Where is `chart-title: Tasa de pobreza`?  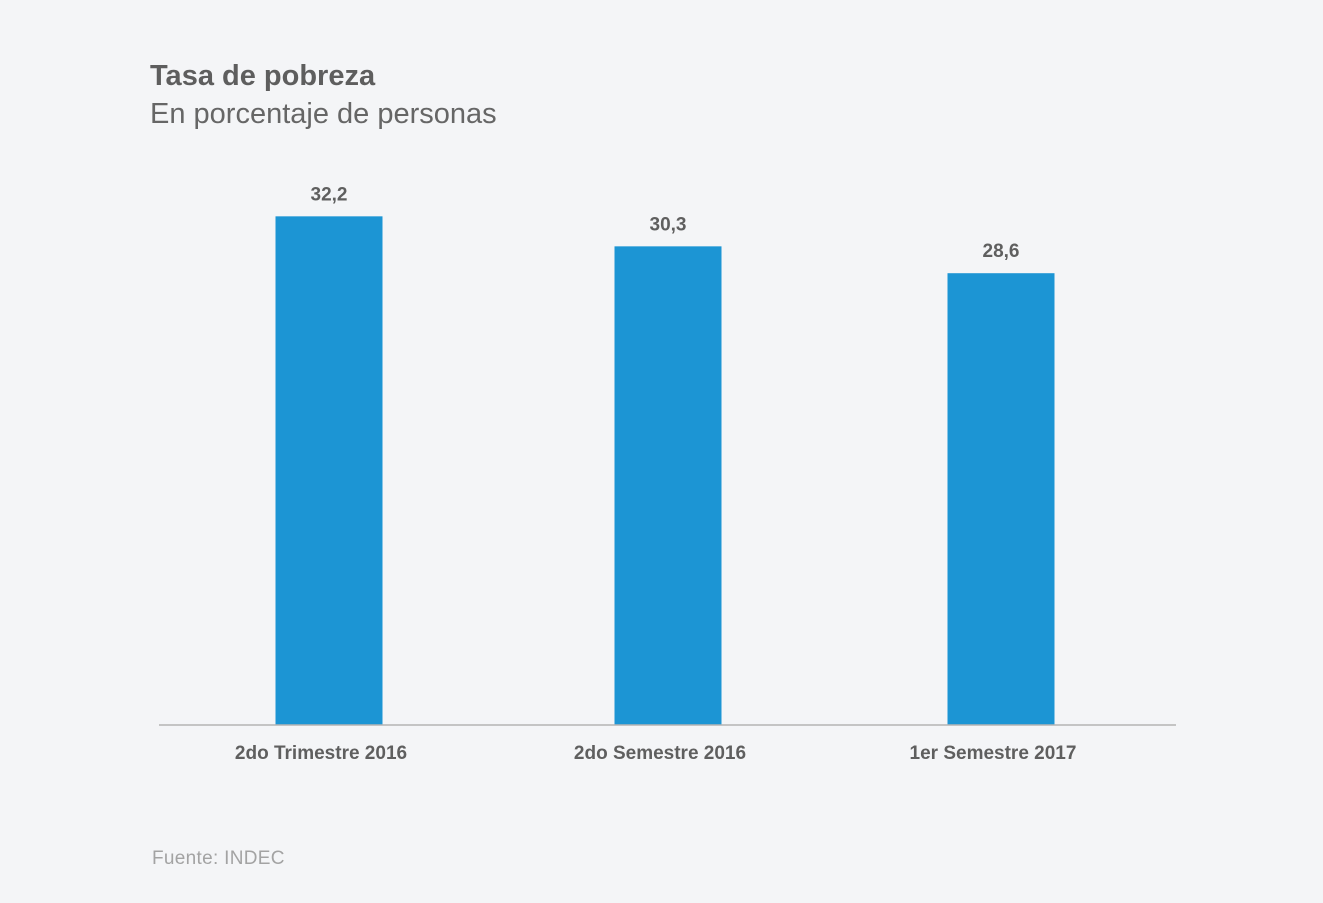 chart-title: Tasa de pobreza is located at coordinates (263, 76).